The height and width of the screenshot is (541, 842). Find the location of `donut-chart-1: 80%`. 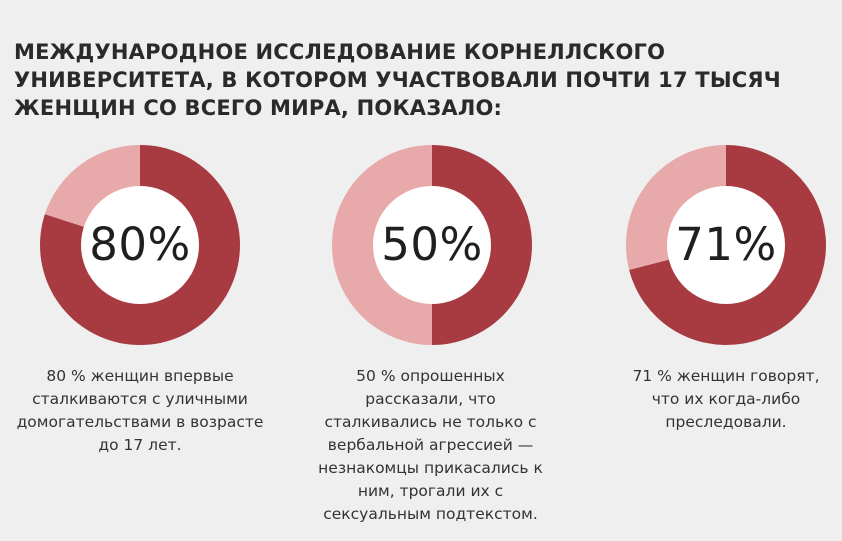

donut-chart-1: 80% is located at coordinates (140, 245).